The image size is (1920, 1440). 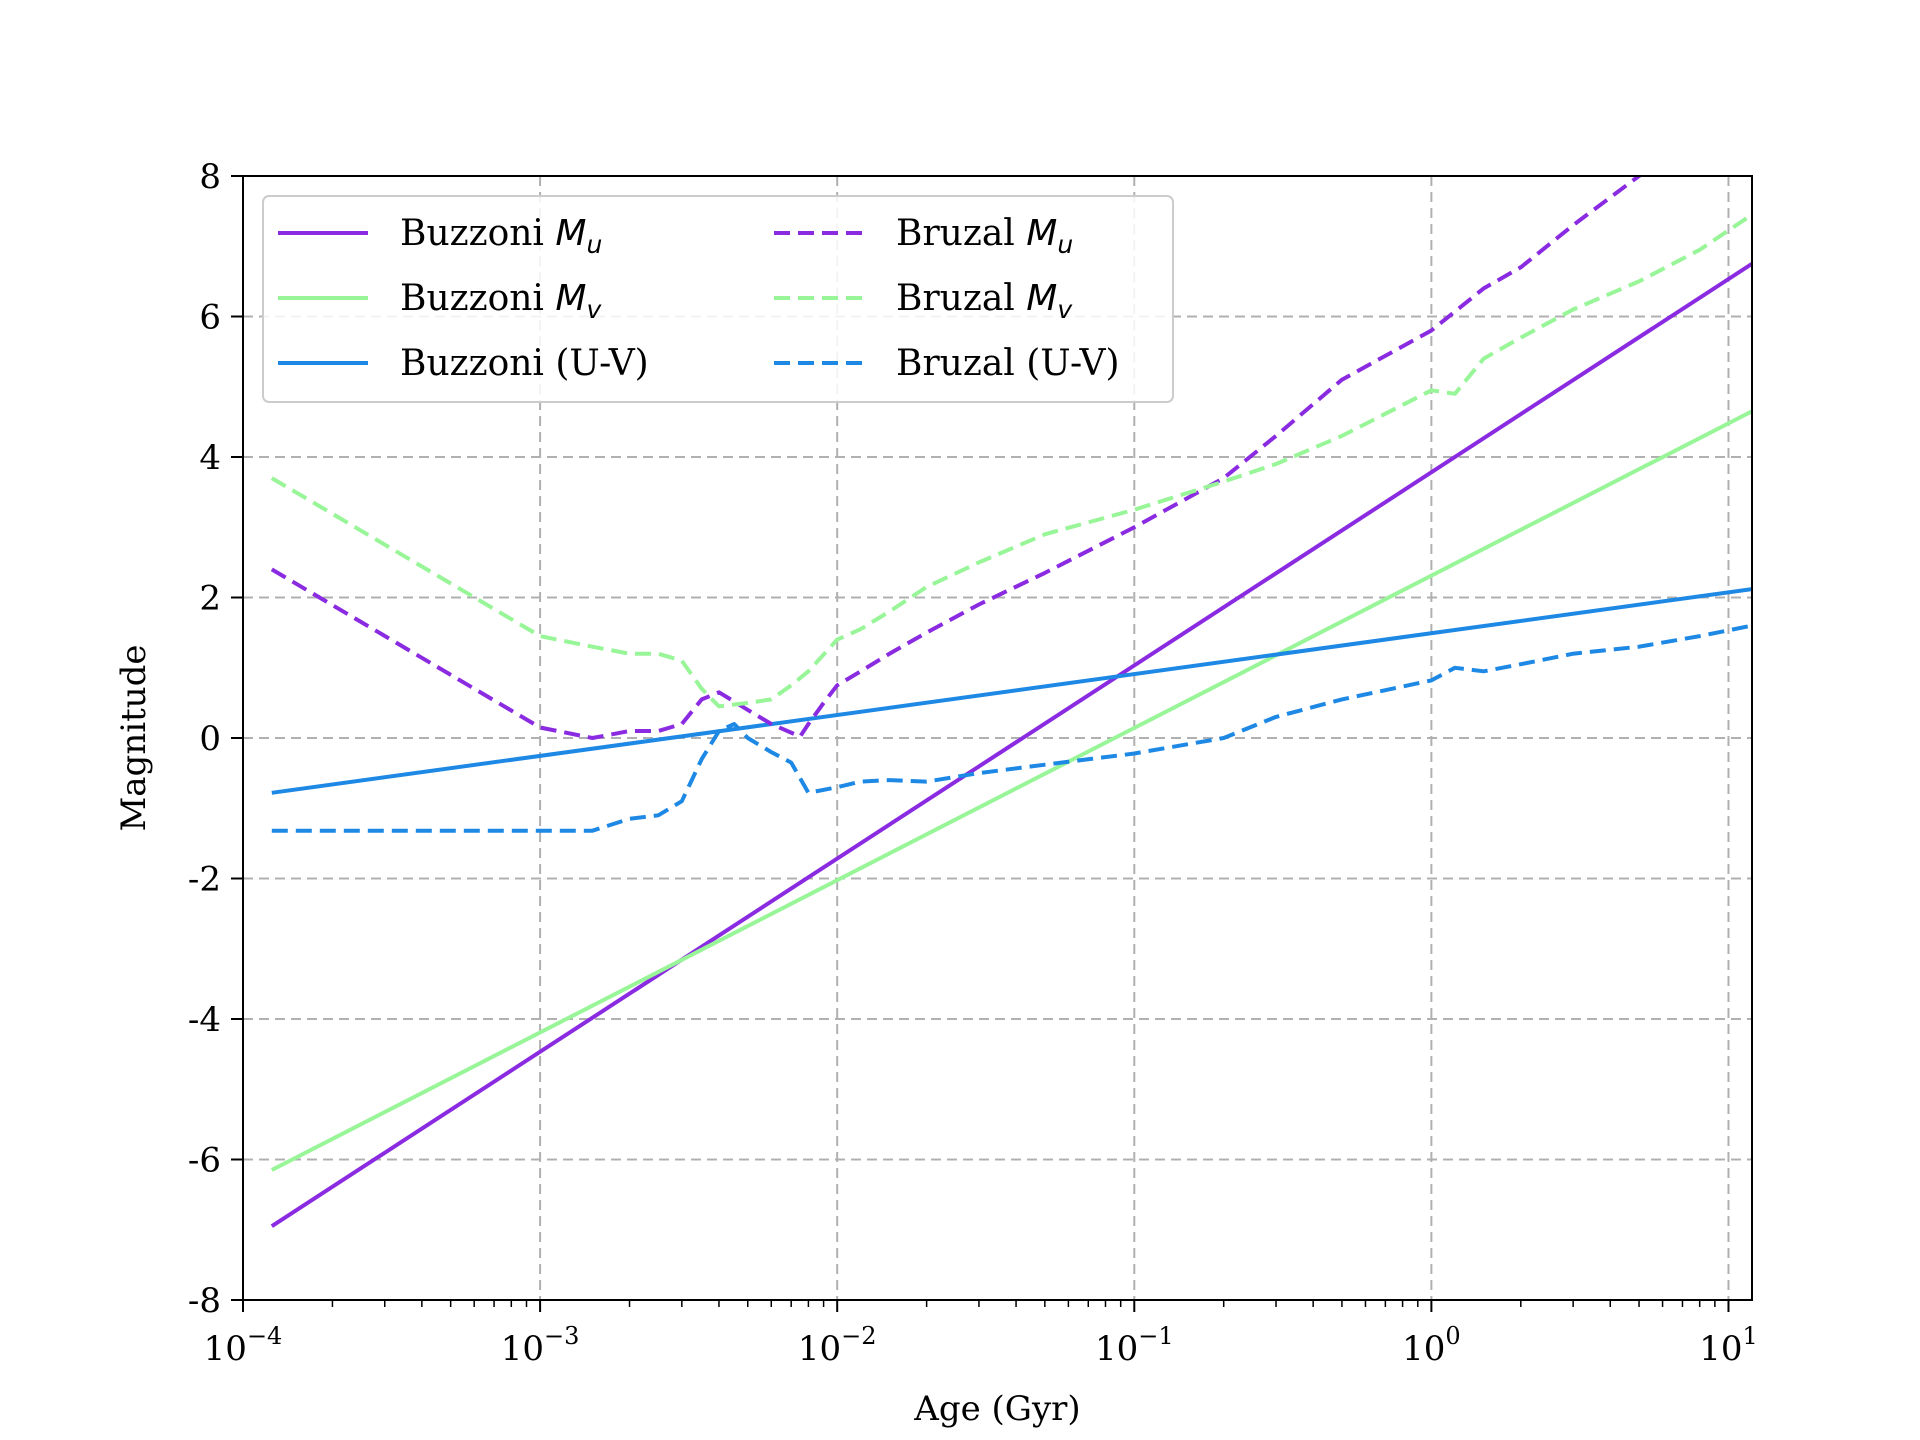 I want to click on x-tick-label: 10⁻⁴, so click(x=243, y=1345).